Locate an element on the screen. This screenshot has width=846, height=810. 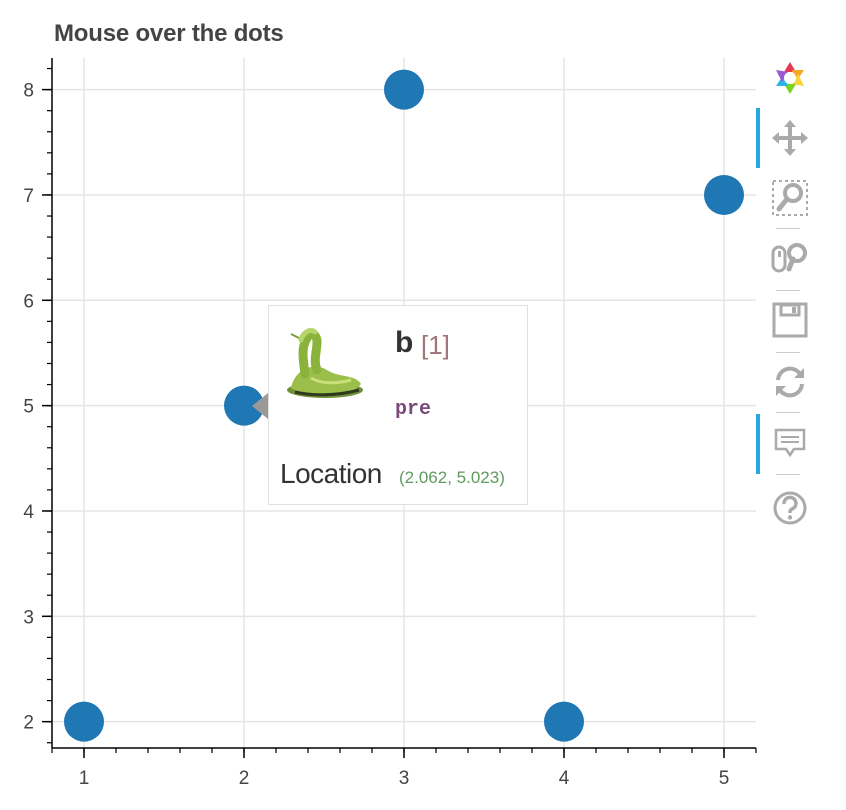
x-tick-label: 5 is located at coordinates (724, 778).